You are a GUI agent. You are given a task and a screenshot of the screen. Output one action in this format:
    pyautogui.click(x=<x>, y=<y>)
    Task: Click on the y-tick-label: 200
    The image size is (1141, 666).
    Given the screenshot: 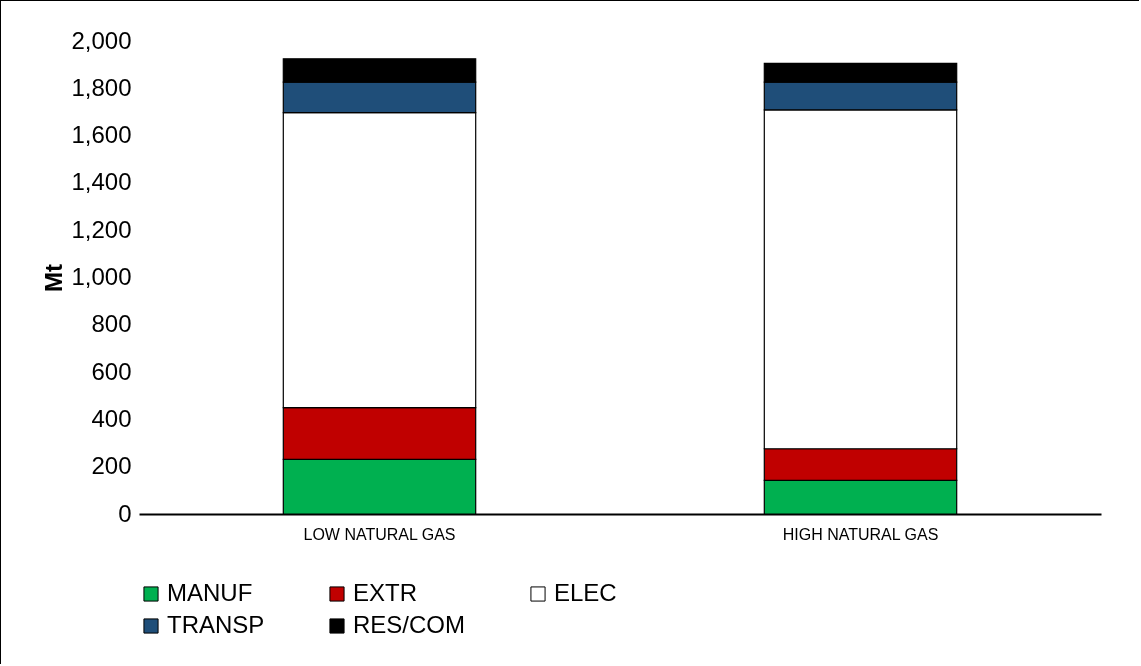 What is the action you would take?
    pyautogui.click(x=111, y=466)
    